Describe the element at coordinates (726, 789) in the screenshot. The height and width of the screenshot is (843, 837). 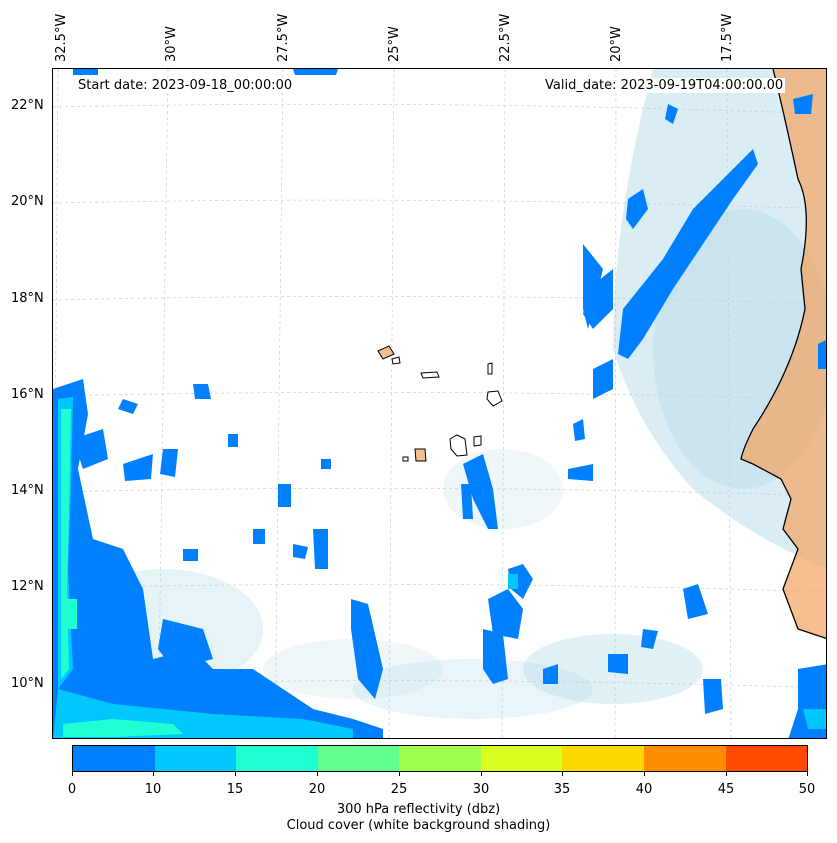
I see `colorbar-tick-label: 45` at that location.